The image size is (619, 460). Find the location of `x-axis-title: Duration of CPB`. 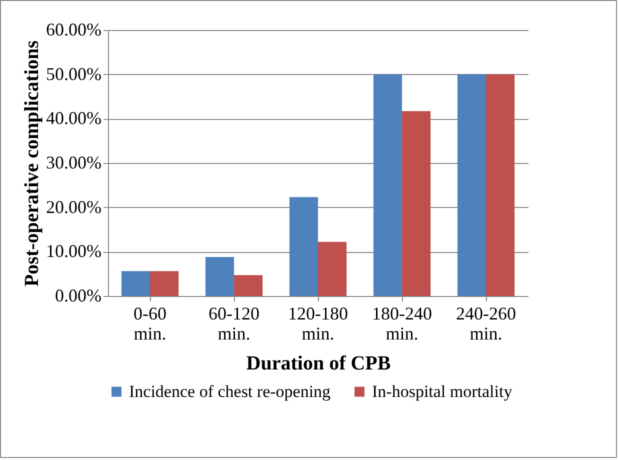

x-axis-title: Duration of CPB is located at coordinates (318, 363).